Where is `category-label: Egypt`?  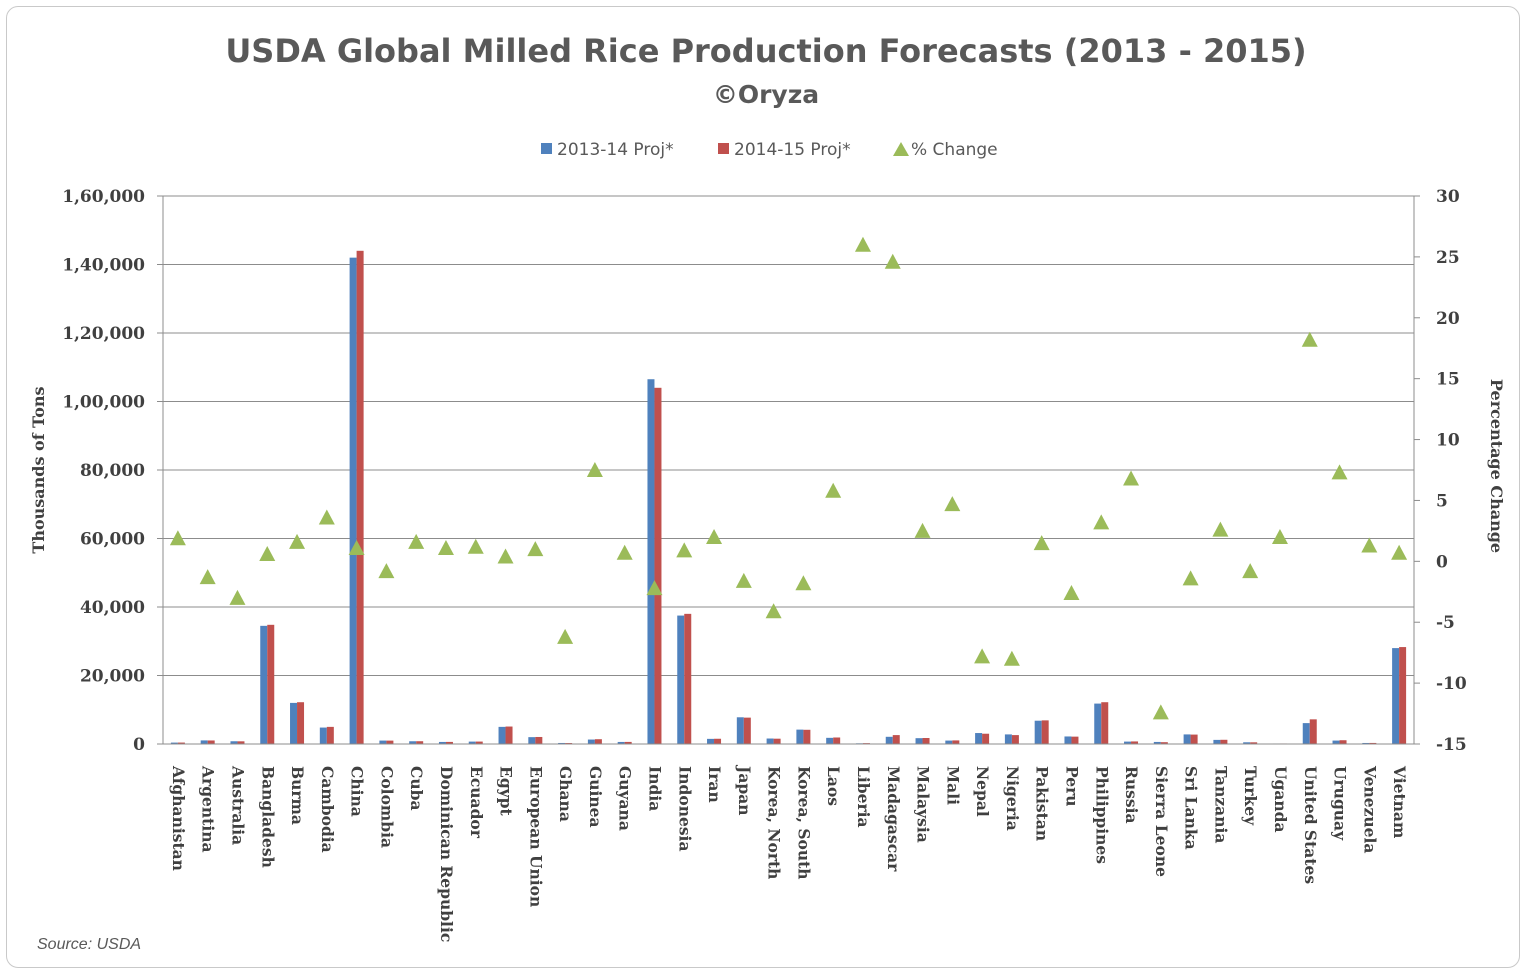
category-label: Egypt is located at coordinates (506, 791).